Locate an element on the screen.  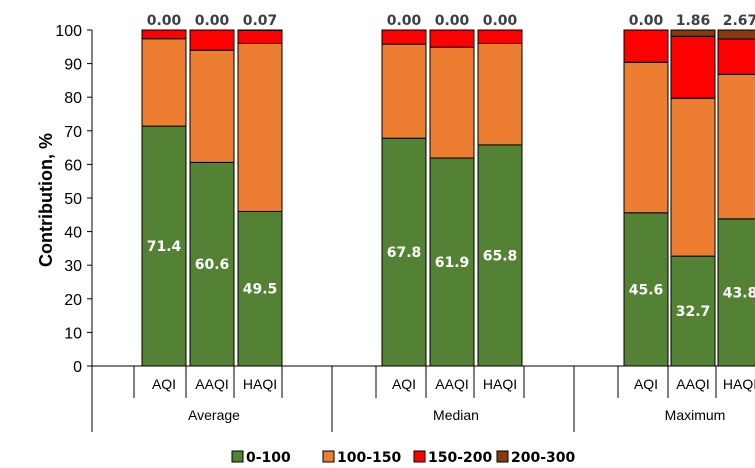
data-label-inner: 61.9 is located at coordinates (452, 263).